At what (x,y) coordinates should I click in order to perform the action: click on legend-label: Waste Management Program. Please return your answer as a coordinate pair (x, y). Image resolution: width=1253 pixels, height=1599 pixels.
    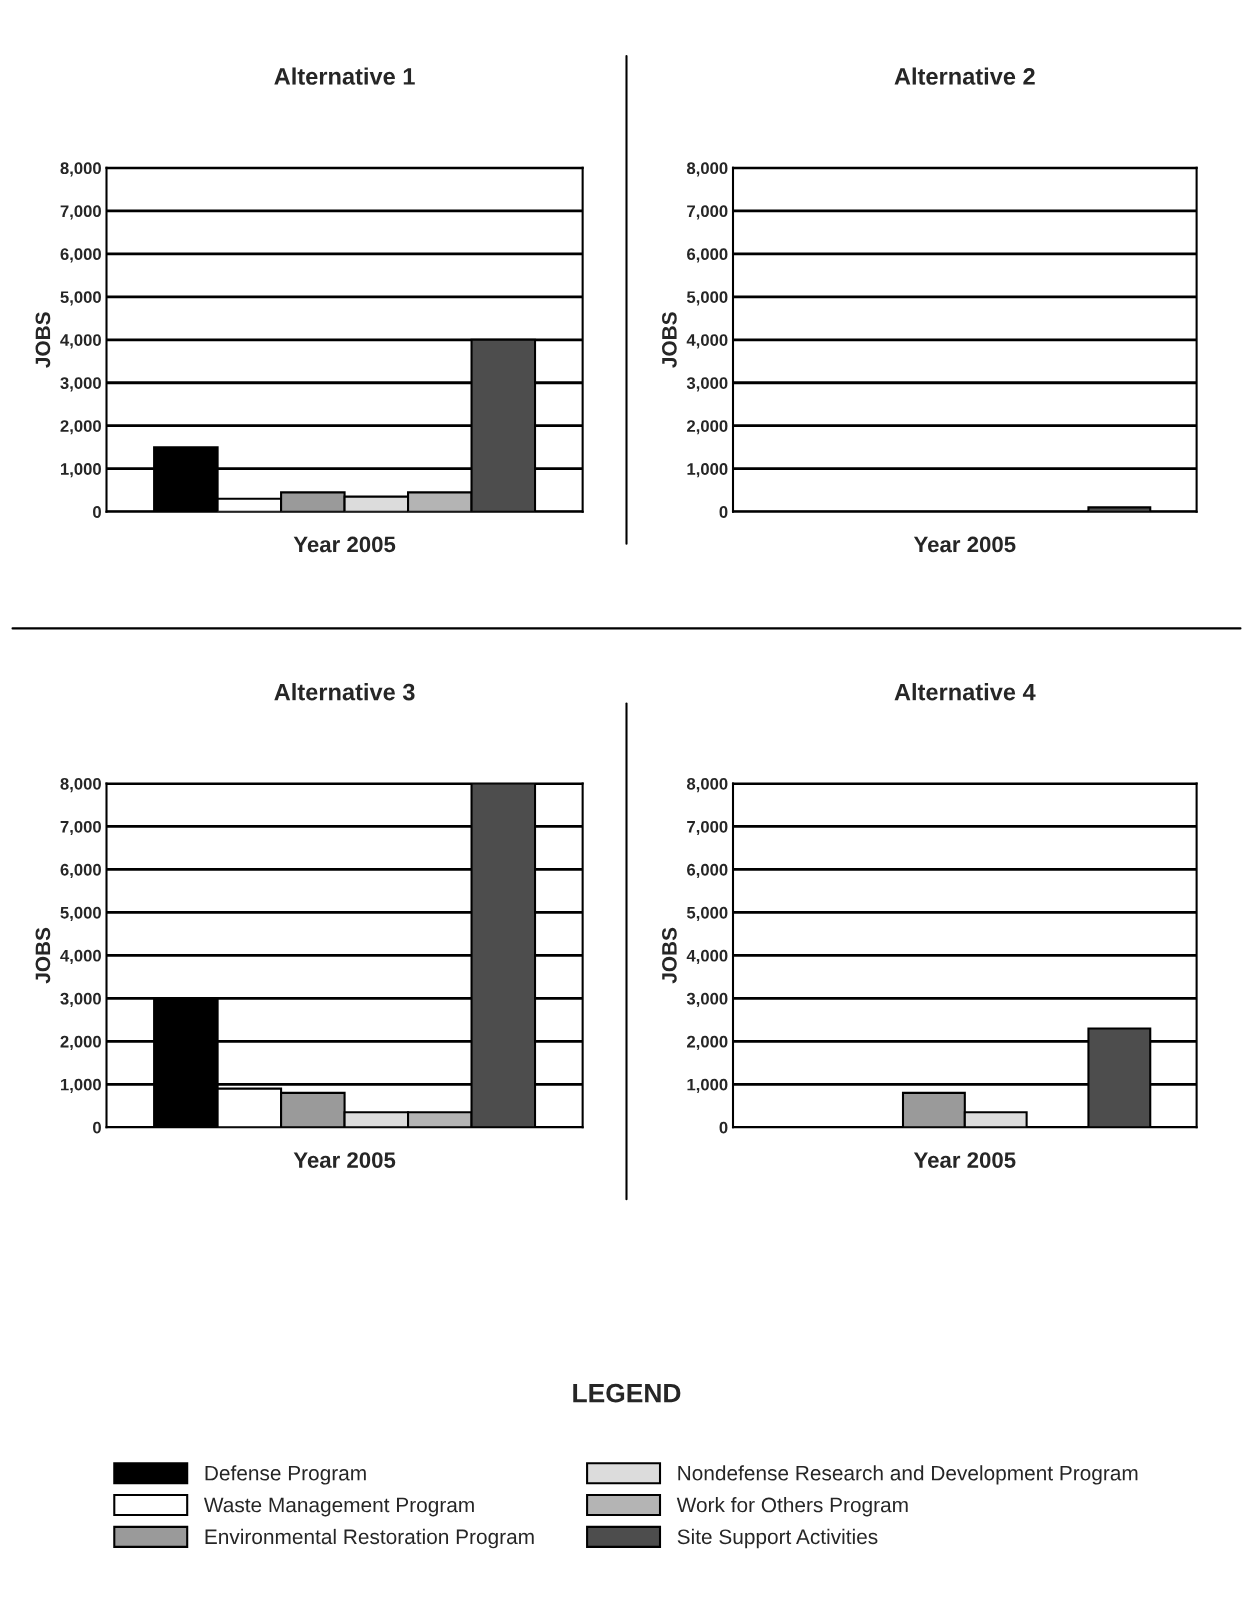
    Looking at the image, I should click on (338, 1507).